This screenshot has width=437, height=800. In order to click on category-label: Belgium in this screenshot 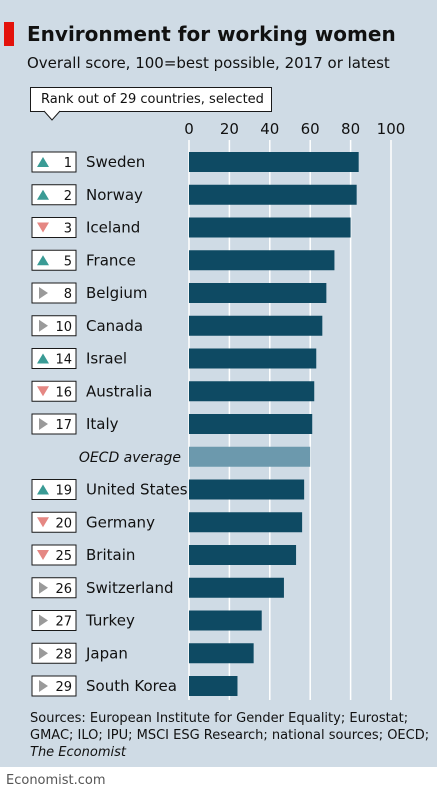, I will do `click(117, 293)`.